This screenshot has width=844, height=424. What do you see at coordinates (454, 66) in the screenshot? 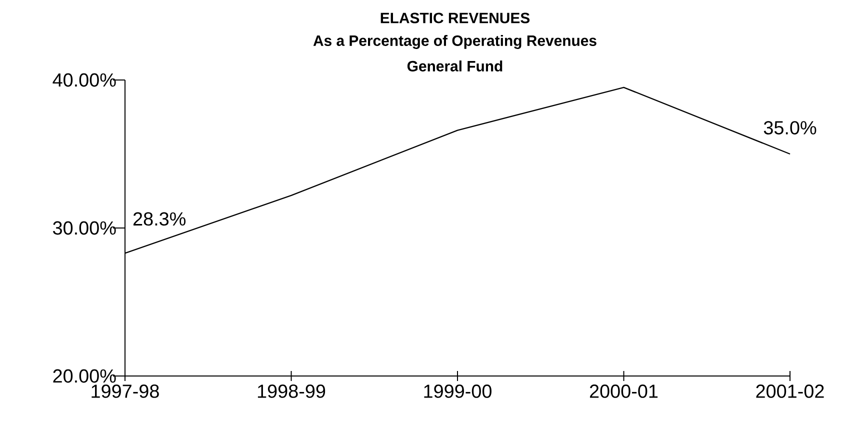
I see `text: General Fund` at bounding box center [454, 66].